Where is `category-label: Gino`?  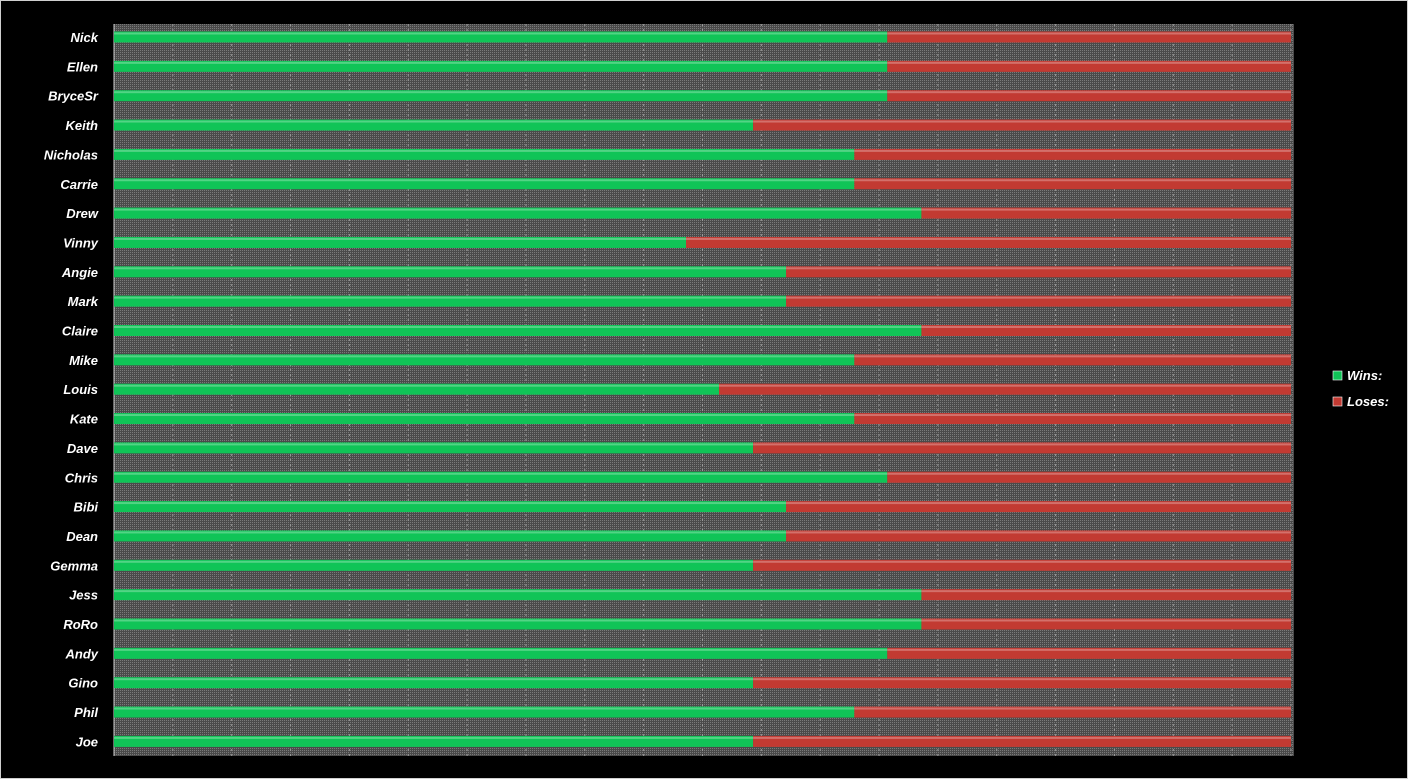 category-label: Gino is located at coordinates (83, 683).